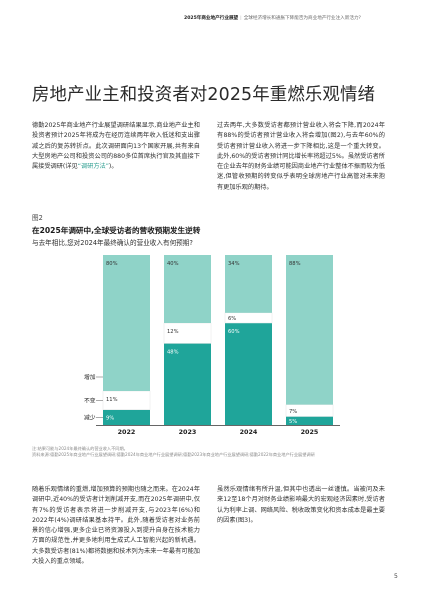 The image size is (424, 600). Describe the element at coordinates (112, 400) in the screenshot. I see `data-label-2022-1: 11%` at that location.